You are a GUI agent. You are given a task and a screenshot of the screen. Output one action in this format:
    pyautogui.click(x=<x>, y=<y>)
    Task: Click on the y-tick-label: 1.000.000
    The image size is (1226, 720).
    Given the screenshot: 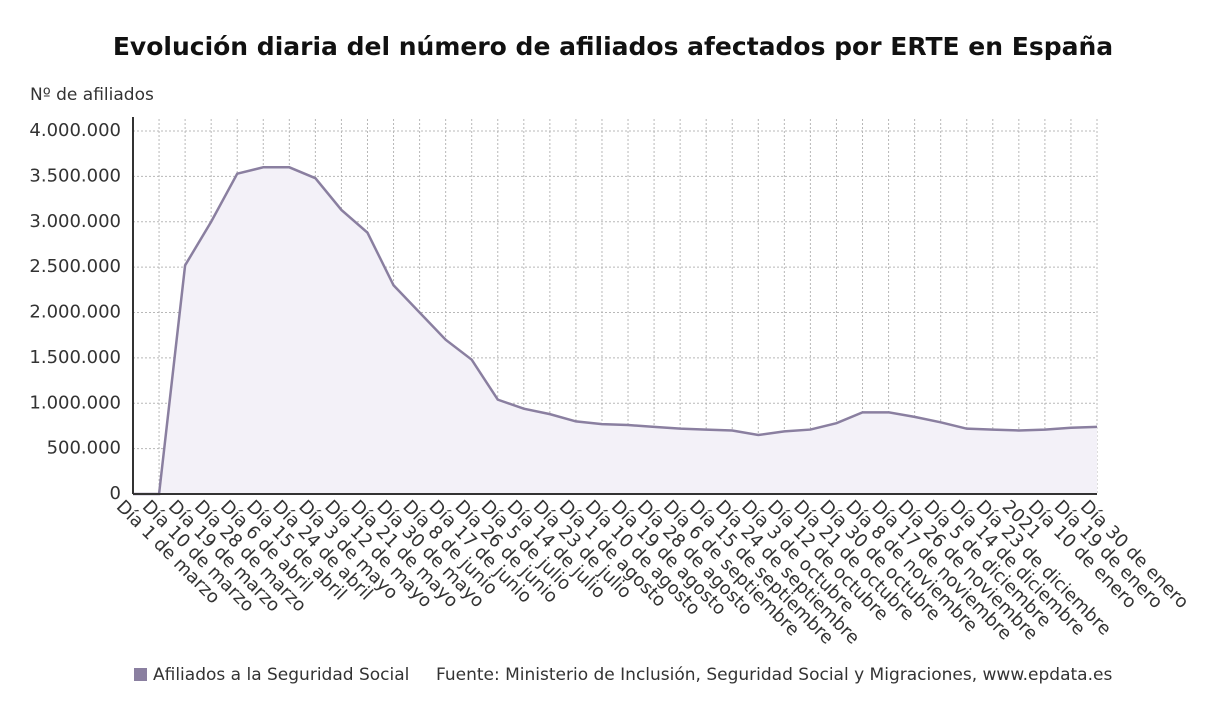 What is the action you would take?
    pyautogui.click(x=75, y=402)
    